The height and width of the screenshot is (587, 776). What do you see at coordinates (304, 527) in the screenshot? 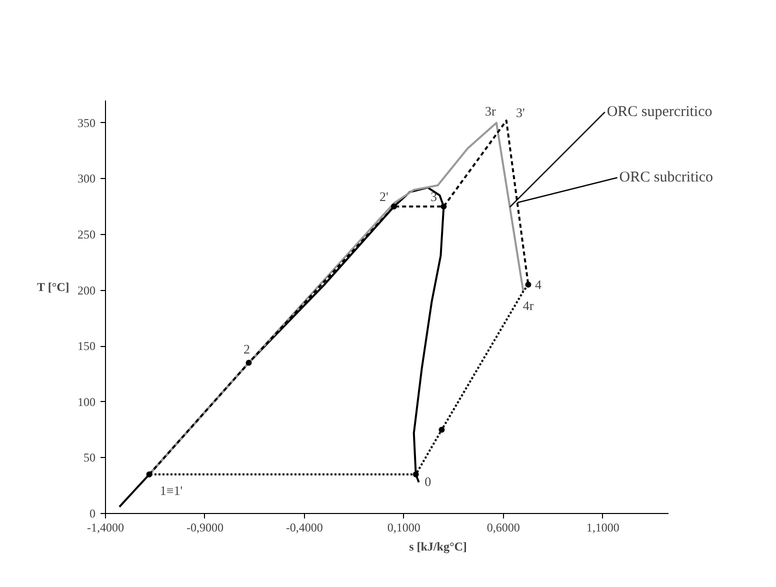
I see `x-tick-label: -0,4000` at bounding box center [304, 527].